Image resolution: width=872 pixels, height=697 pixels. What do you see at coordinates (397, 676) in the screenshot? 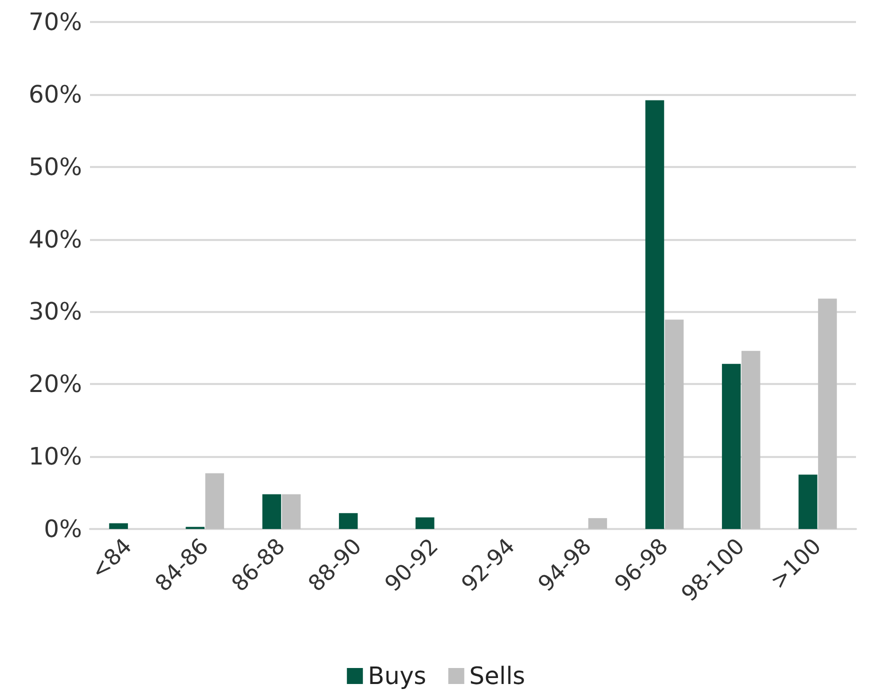
I see `legend-label: Buys` at bounding box center [397, 676].